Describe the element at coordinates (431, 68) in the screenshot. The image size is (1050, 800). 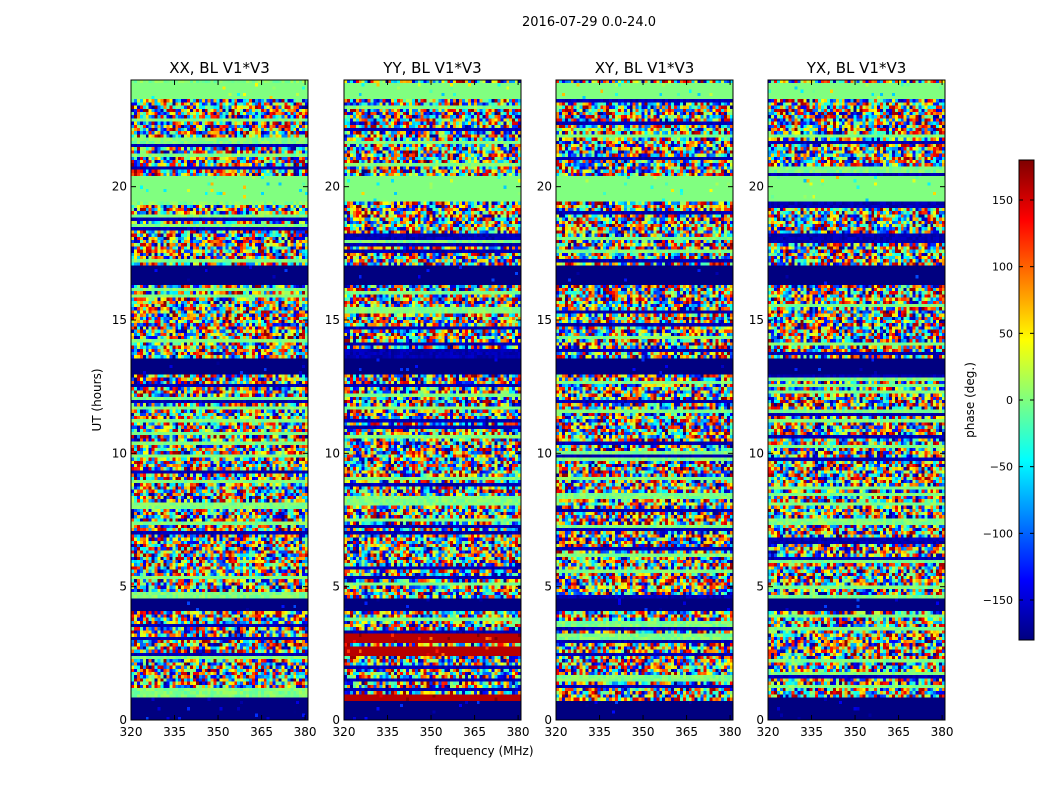
I see `panel-title: YY, BL V1*V3` at that location.